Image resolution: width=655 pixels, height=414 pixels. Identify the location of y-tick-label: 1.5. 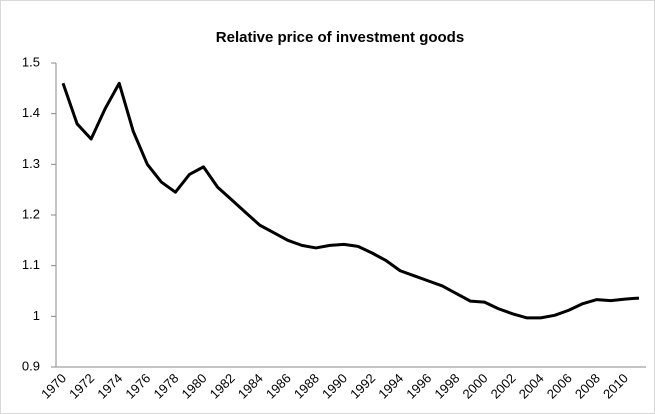
(31, 61).